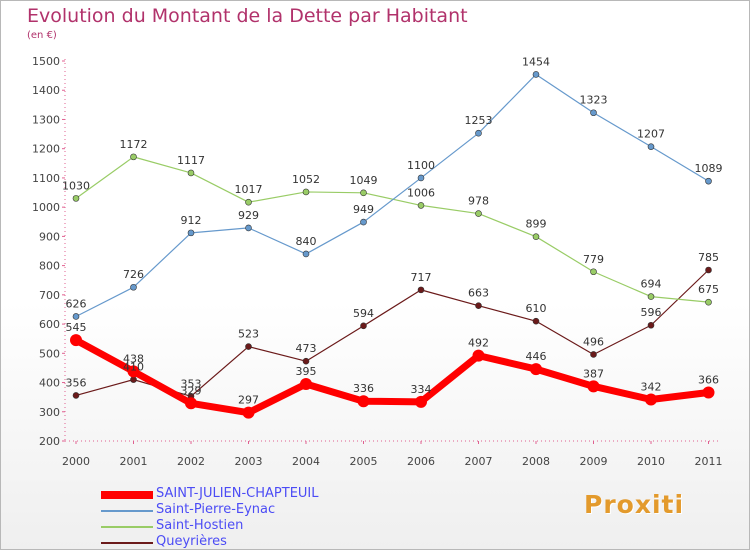 This screenshot has width=750, height=550. What do you see at coordinates (478, 293) in the screenshot?
I see `data-label: 663` at bounding box center [478, 293].